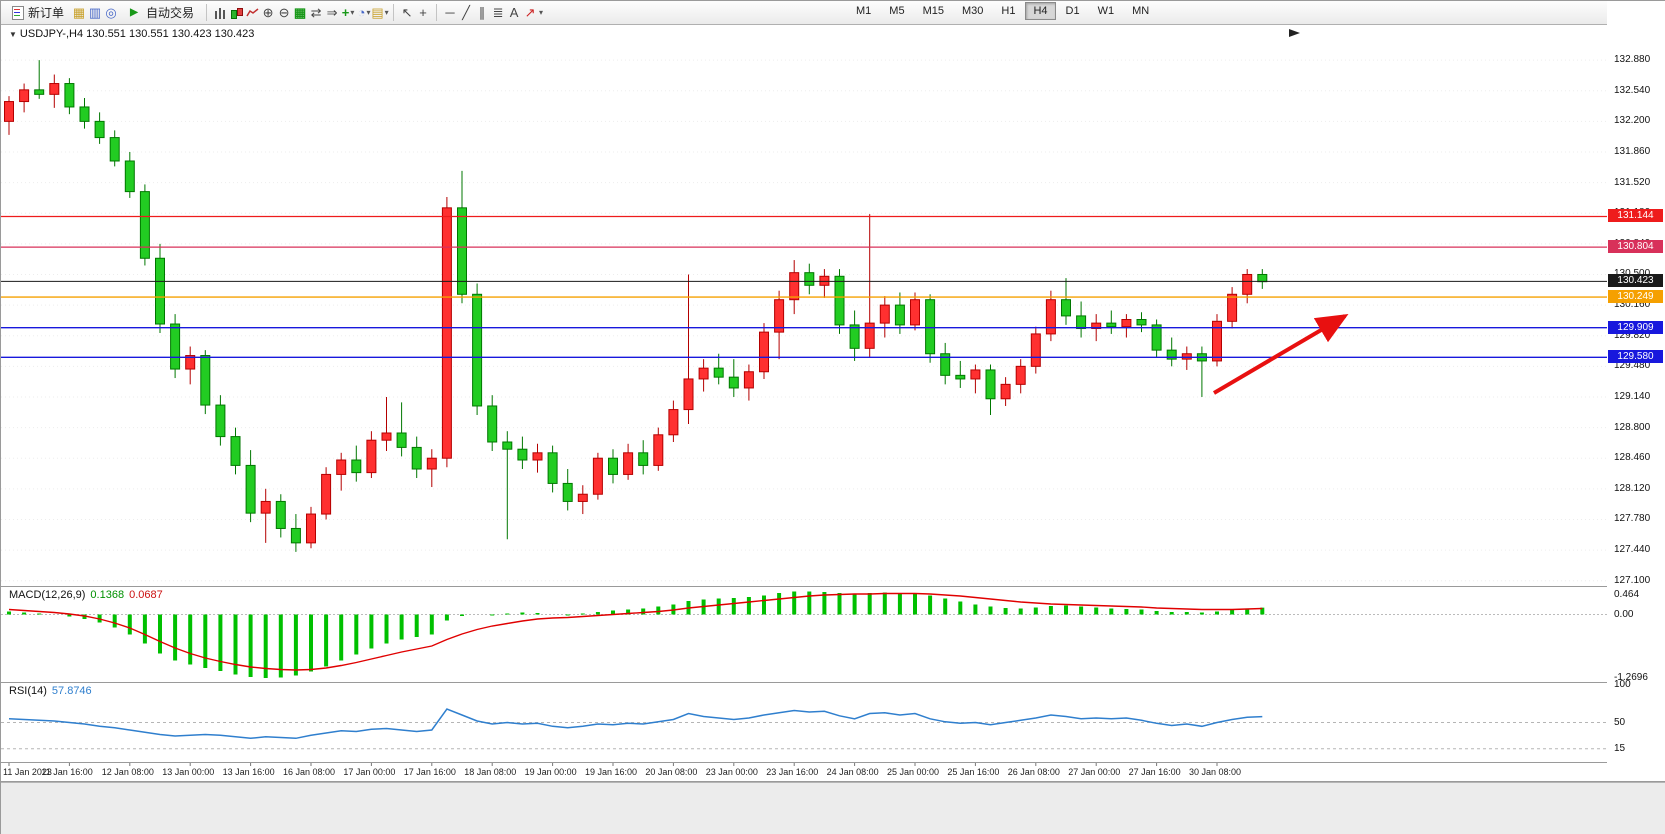 The height and width of the screenshot is (834, 1665). I want to click on fibonacci-tool: ≣, so click(498, 12).